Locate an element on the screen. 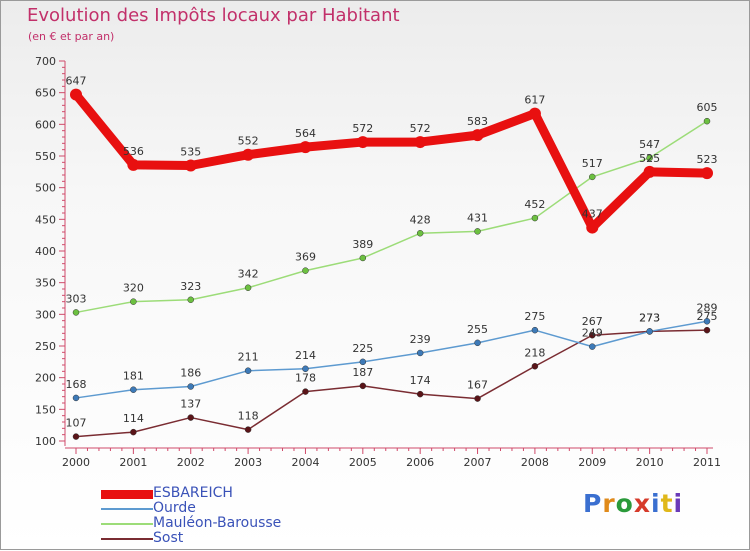 This screenshot has height=551, width=750. y-tick-label: 350 is located at coordinates (45, 283).